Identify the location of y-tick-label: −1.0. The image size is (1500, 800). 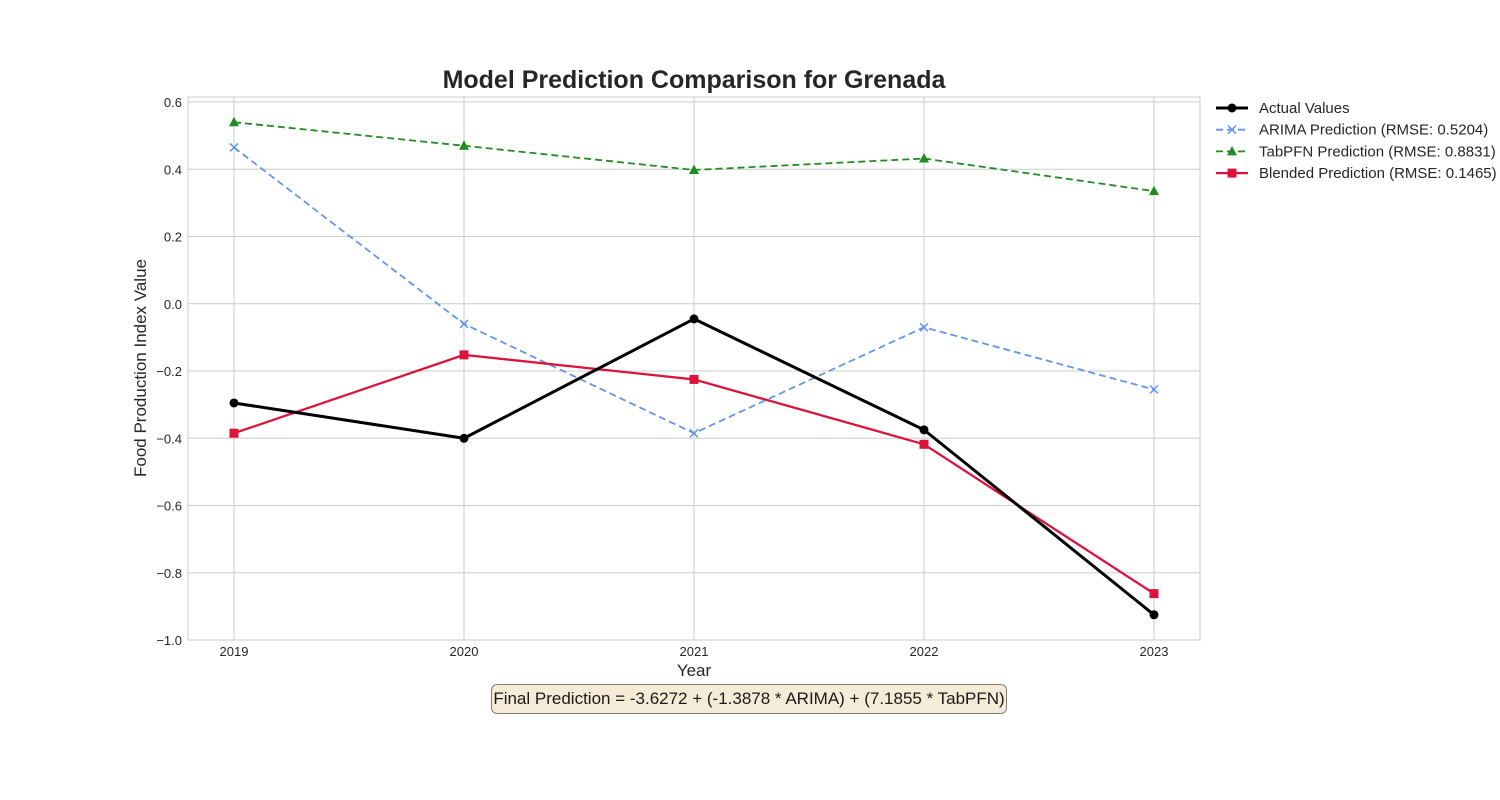
(169, 640).